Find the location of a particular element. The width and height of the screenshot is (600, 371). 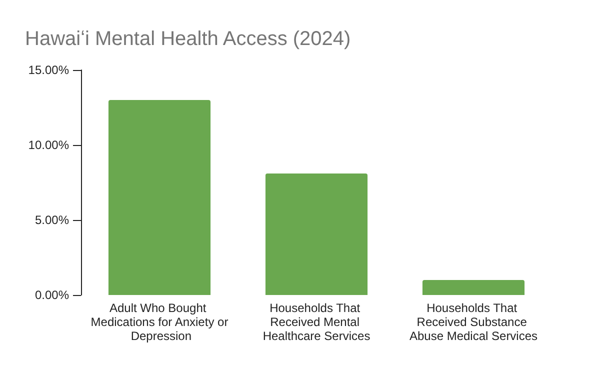

y-tick-label: 15.00% is located at coordinates (49, 70).